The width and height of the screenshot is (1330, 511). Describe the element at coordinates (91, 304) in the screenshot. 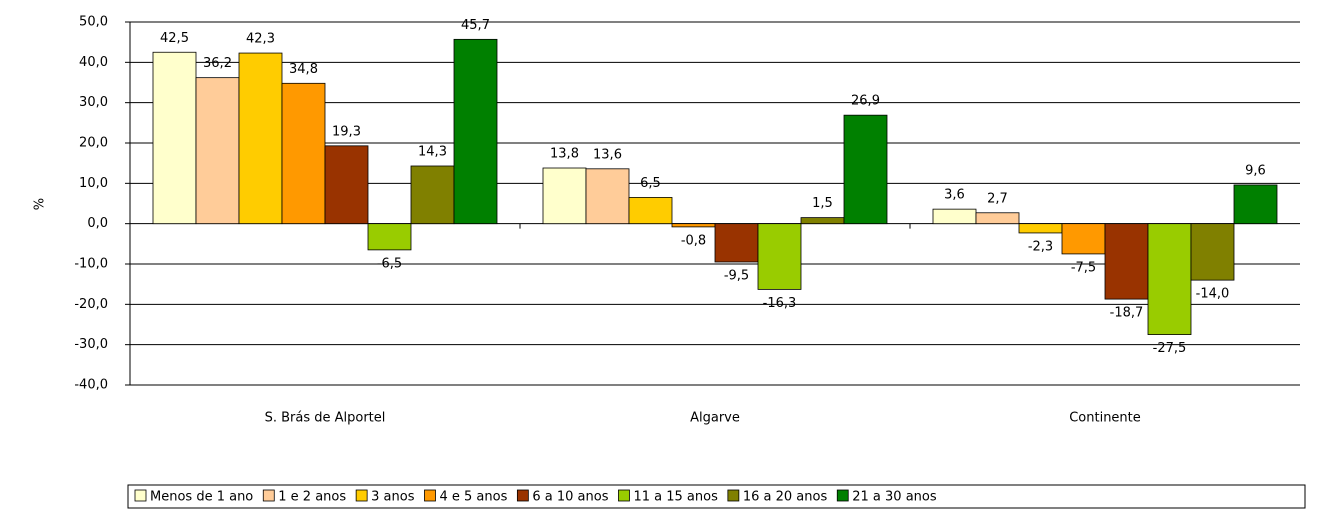

I see `y-tick-label: -20,0` at that location.